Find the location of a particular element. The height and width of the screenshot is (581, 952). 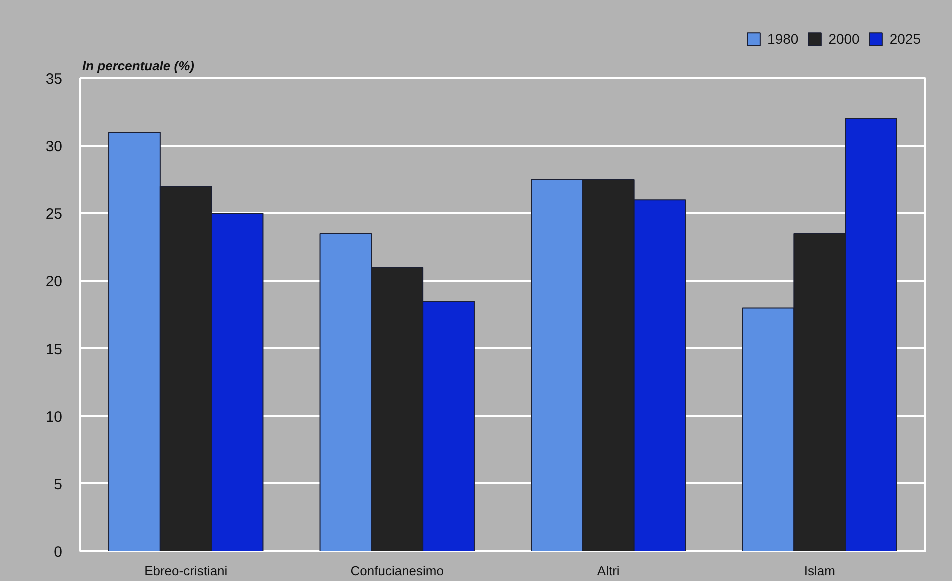

legend-label: 2025 is located at coordinates (905, 39).